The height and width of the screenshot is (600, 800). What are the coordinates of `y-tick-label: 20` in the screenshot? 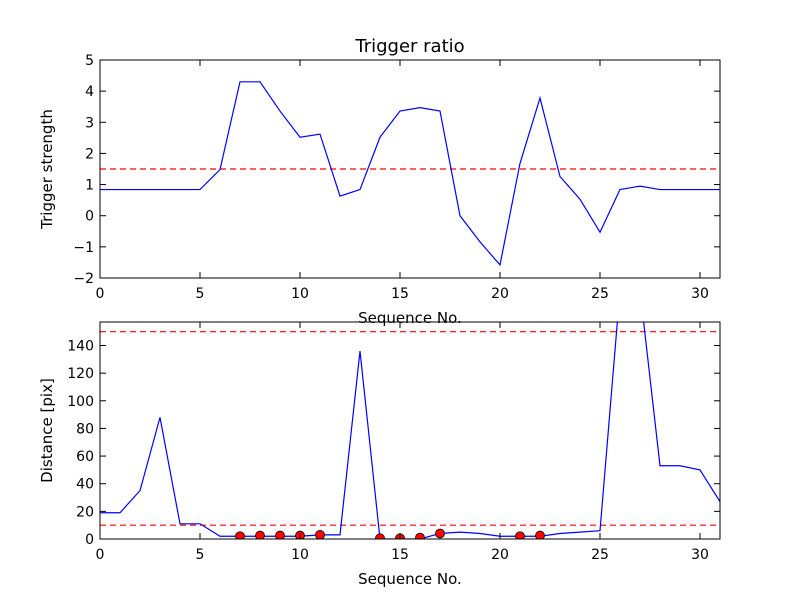 It's located at (85, 512).